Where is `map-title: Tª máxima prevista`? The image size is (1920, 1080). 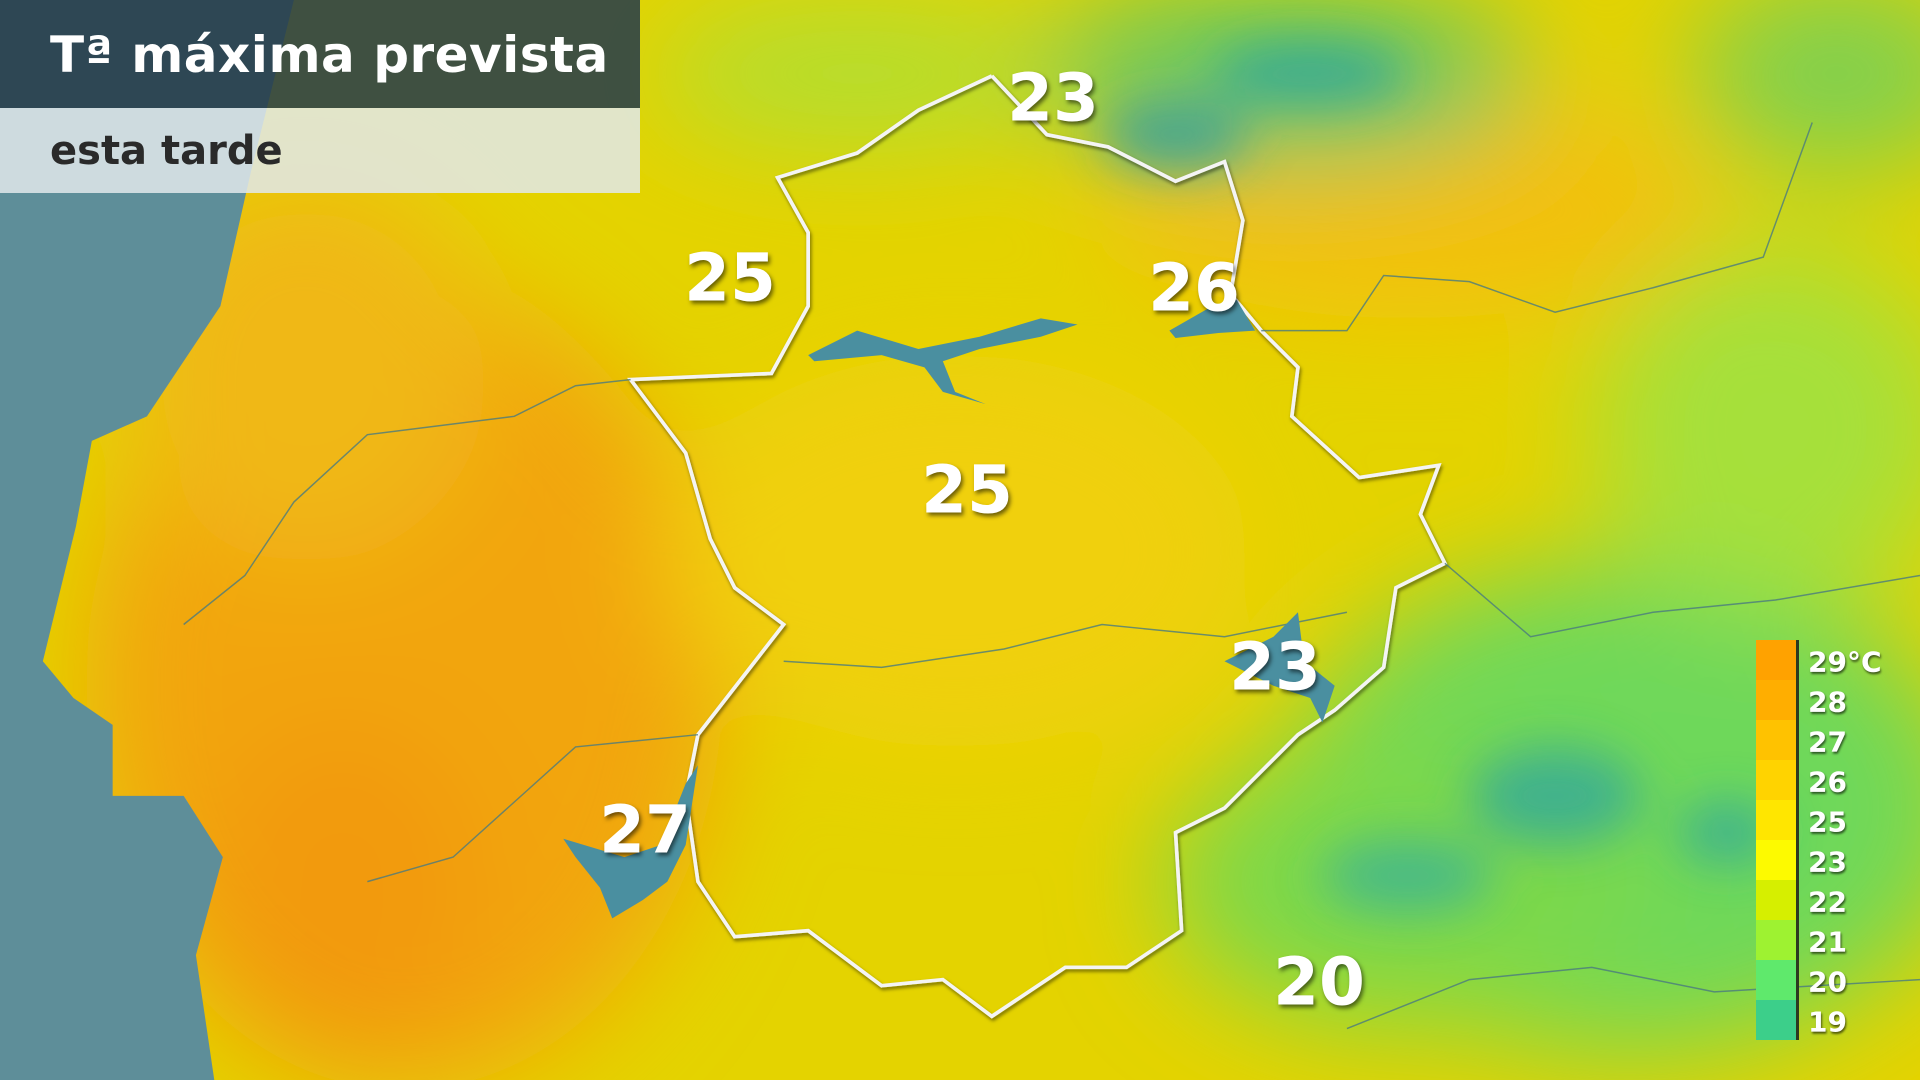
map-title: Tª máxima prevista is located at coordinates (329, 55).